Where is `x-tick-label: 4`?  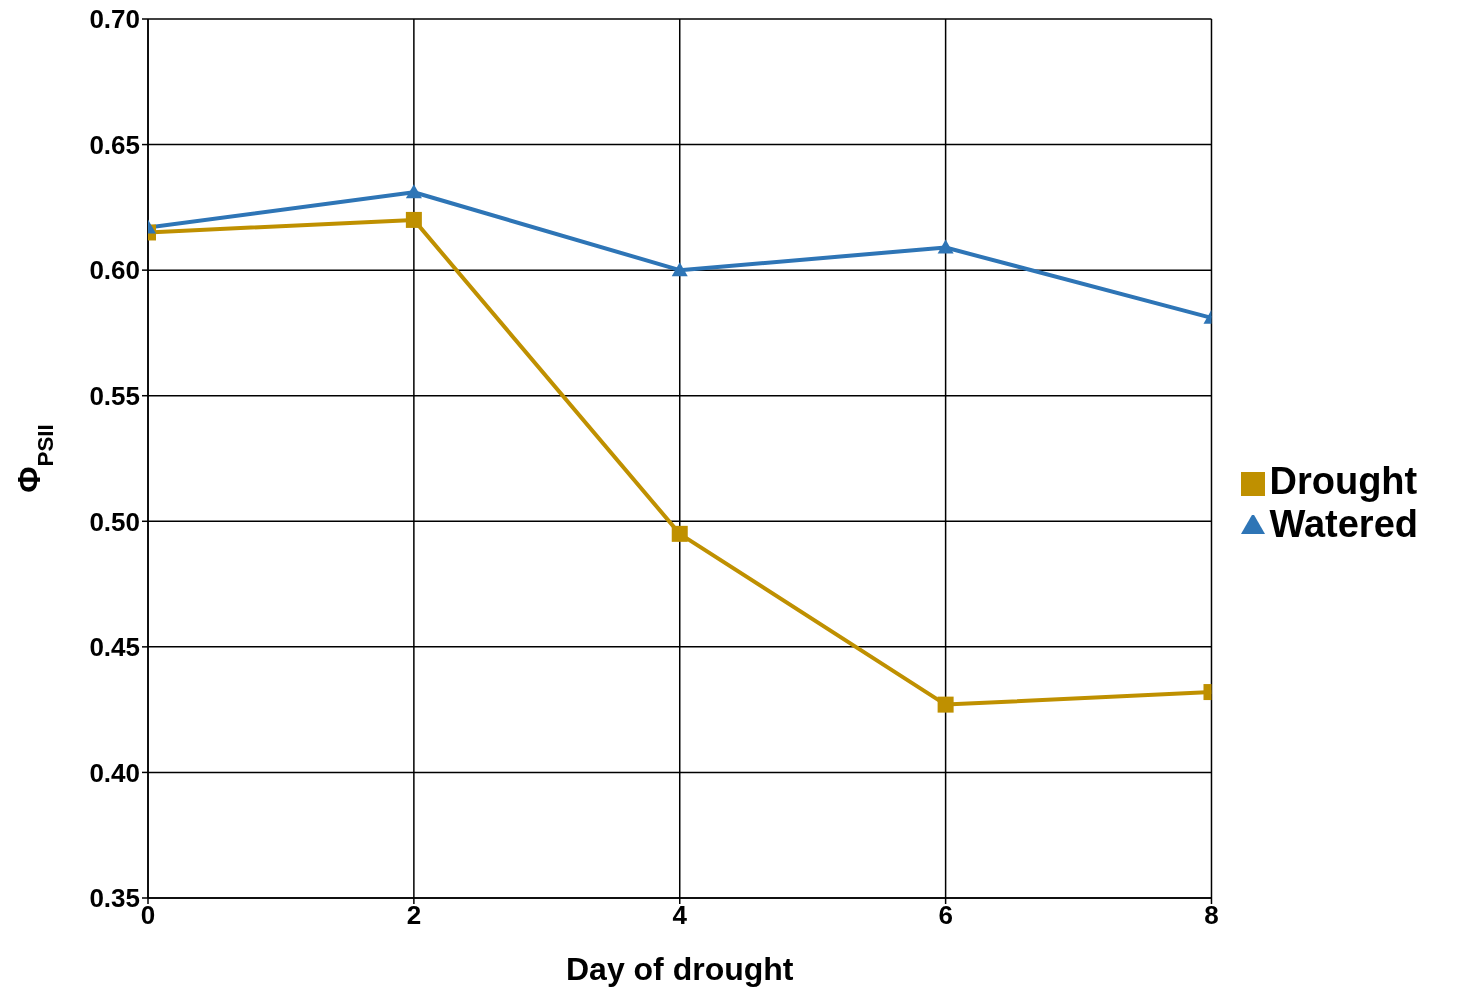 x-tick-label: 4 is located at coordinates (680, 915).